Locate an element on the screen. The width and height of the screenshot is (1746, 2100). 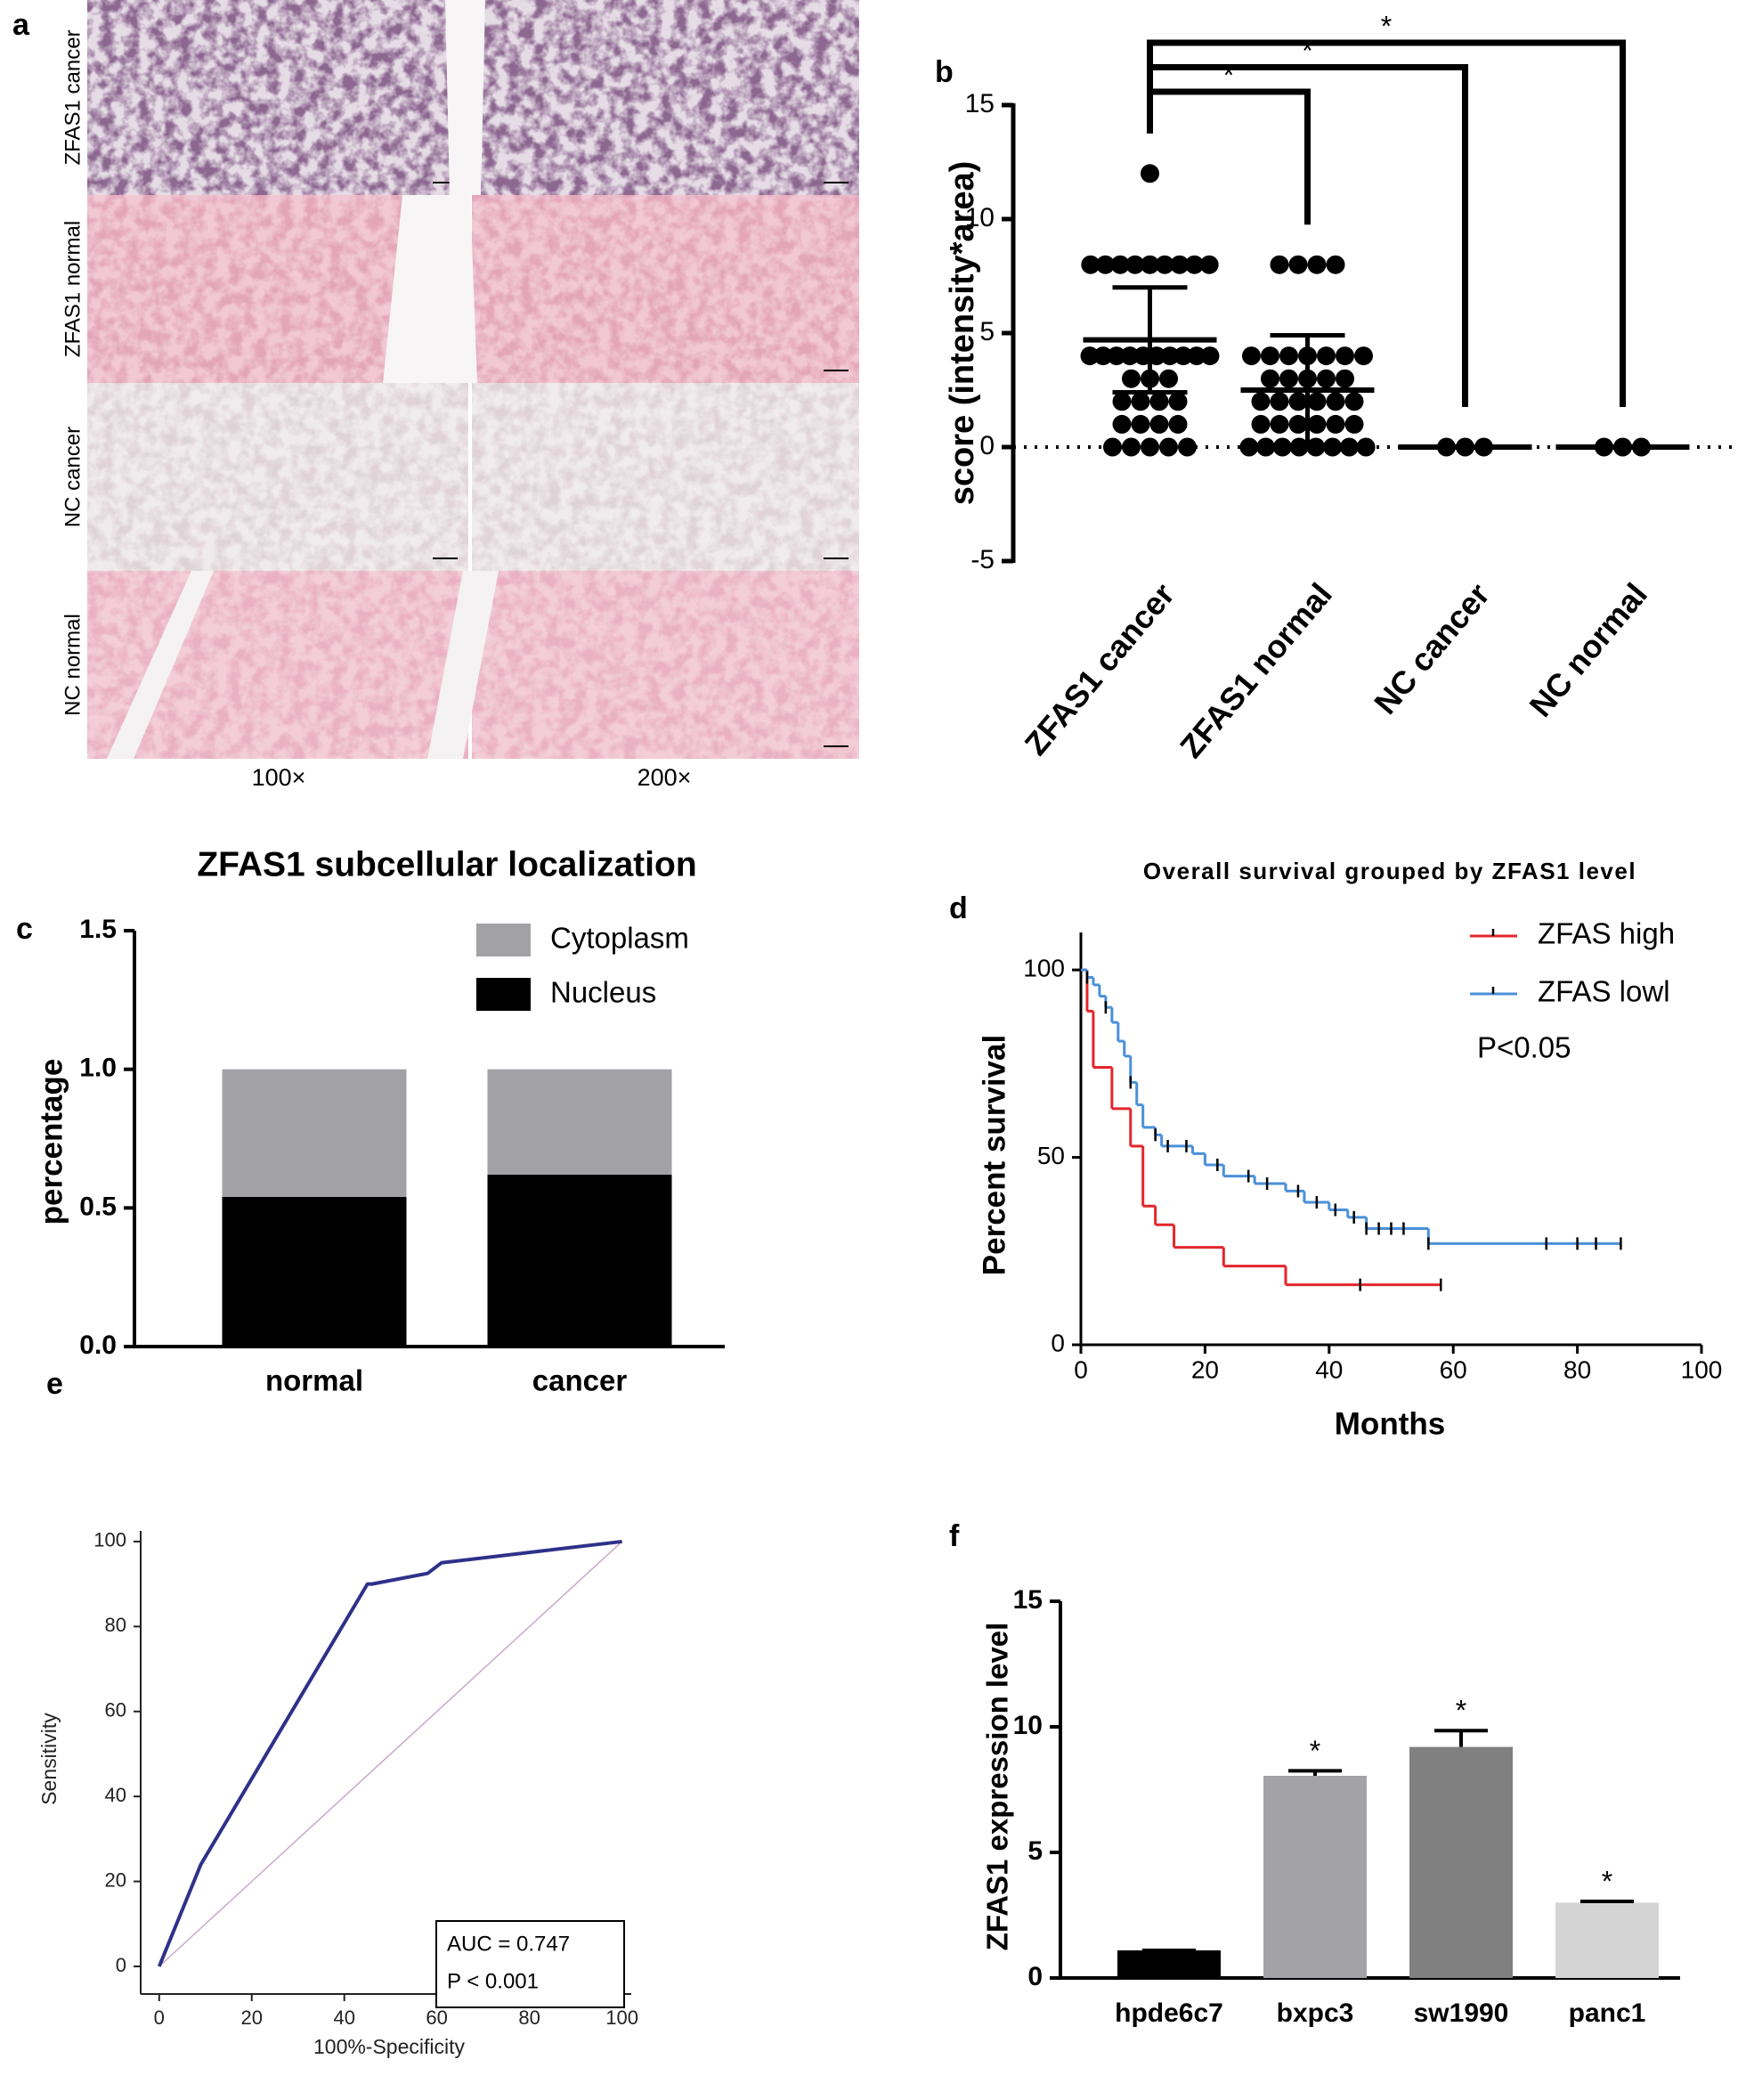
x-tick-label: cancer is located at coordinates (580, 1380).